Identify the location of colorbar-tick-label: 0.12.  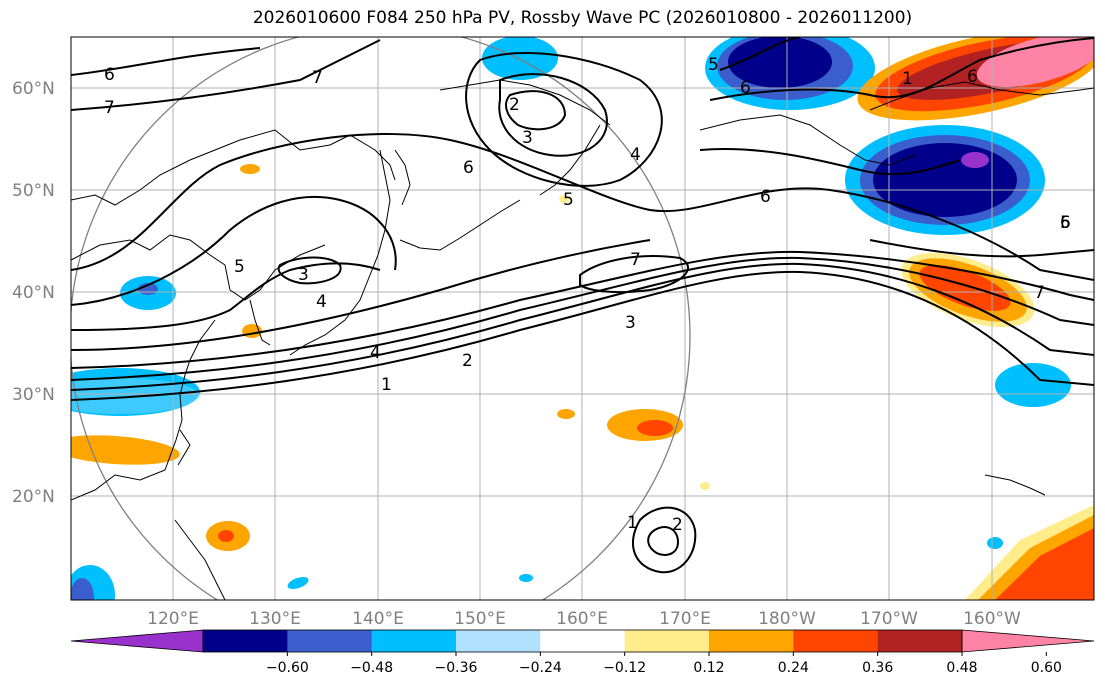
(708, 668).